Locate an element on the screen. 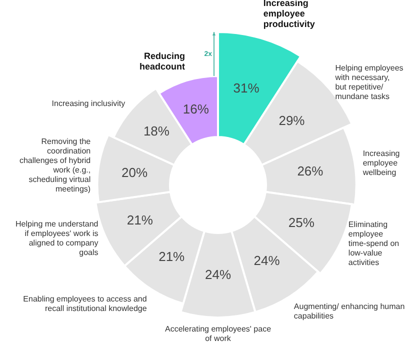  category-label: Accelerating employees' pace of work is located at coordinates (218, 333).